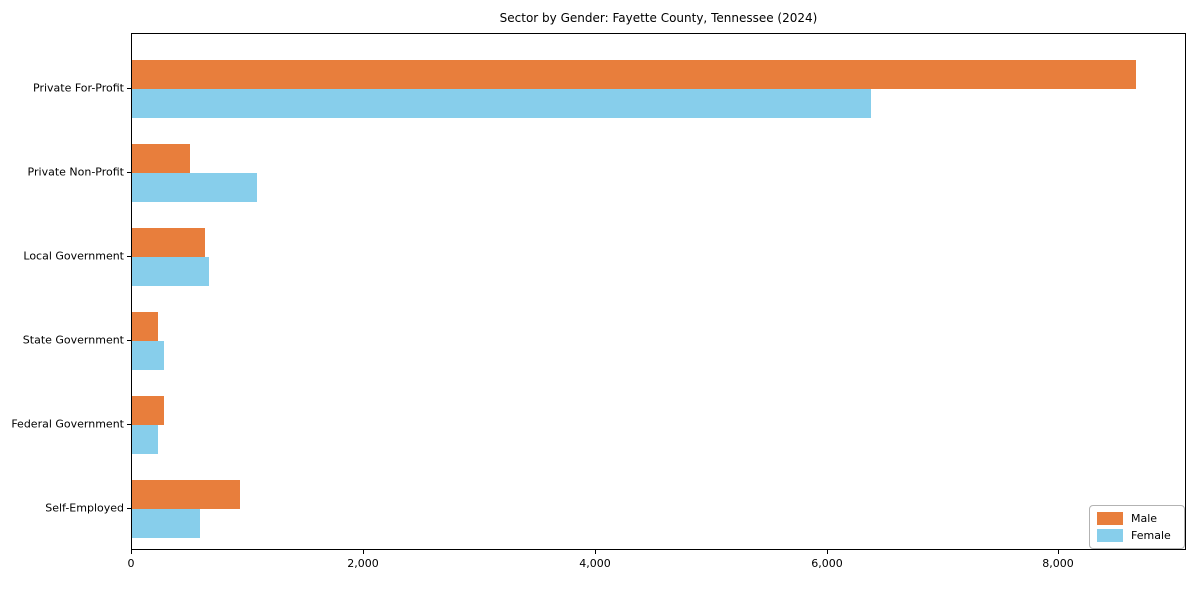  I want to click on legend-item-male: Male, so click(1137, 518).